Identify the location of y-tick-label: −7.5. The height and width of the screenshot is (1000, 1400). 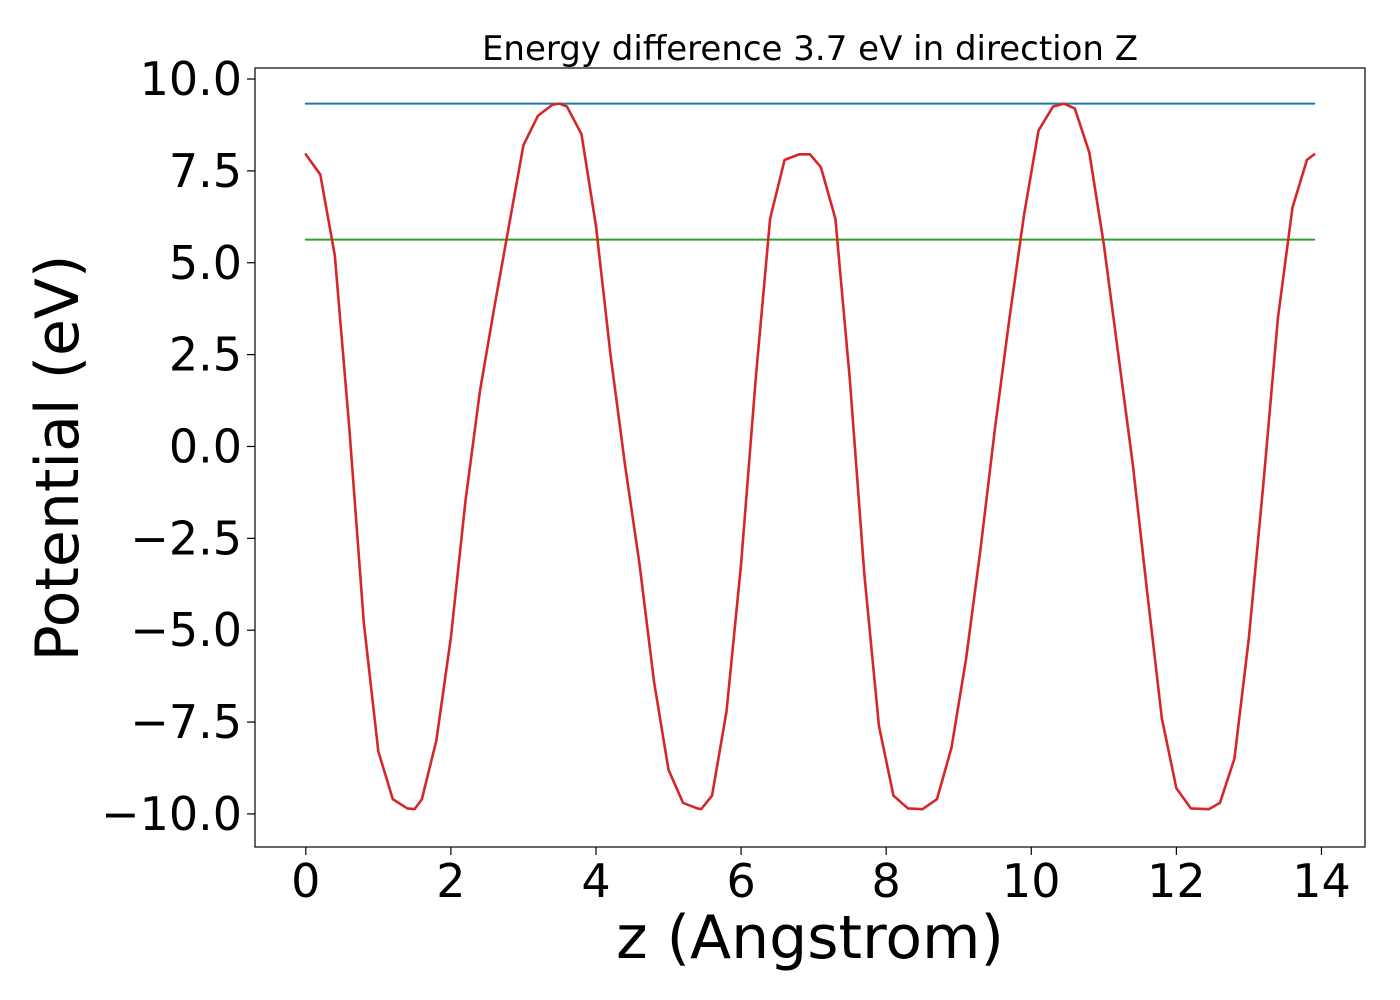
(186, 722).